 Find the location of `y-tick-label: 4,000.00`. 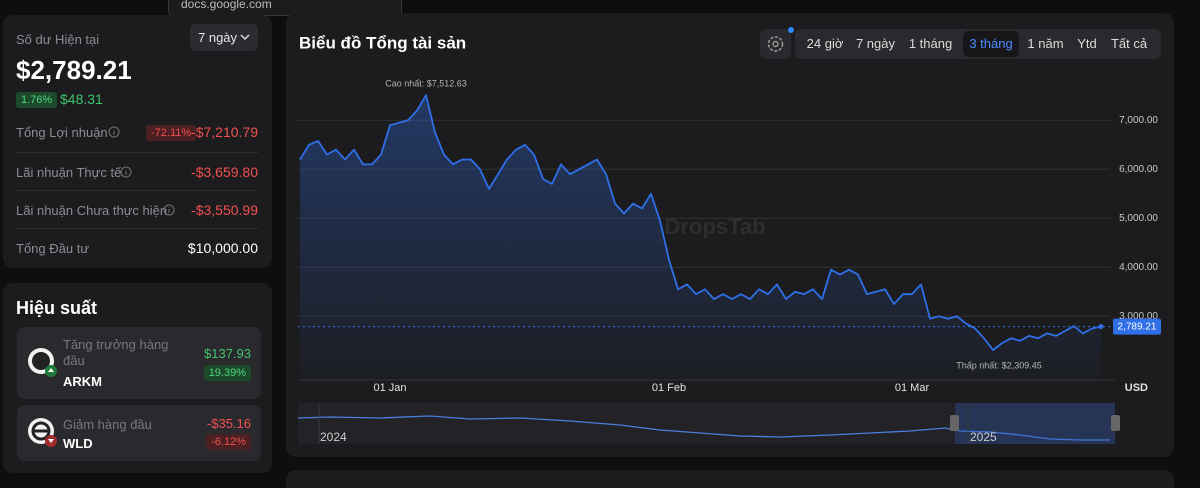

y-tick-label: 4,000.00 is located at coordinates (1138, 267).